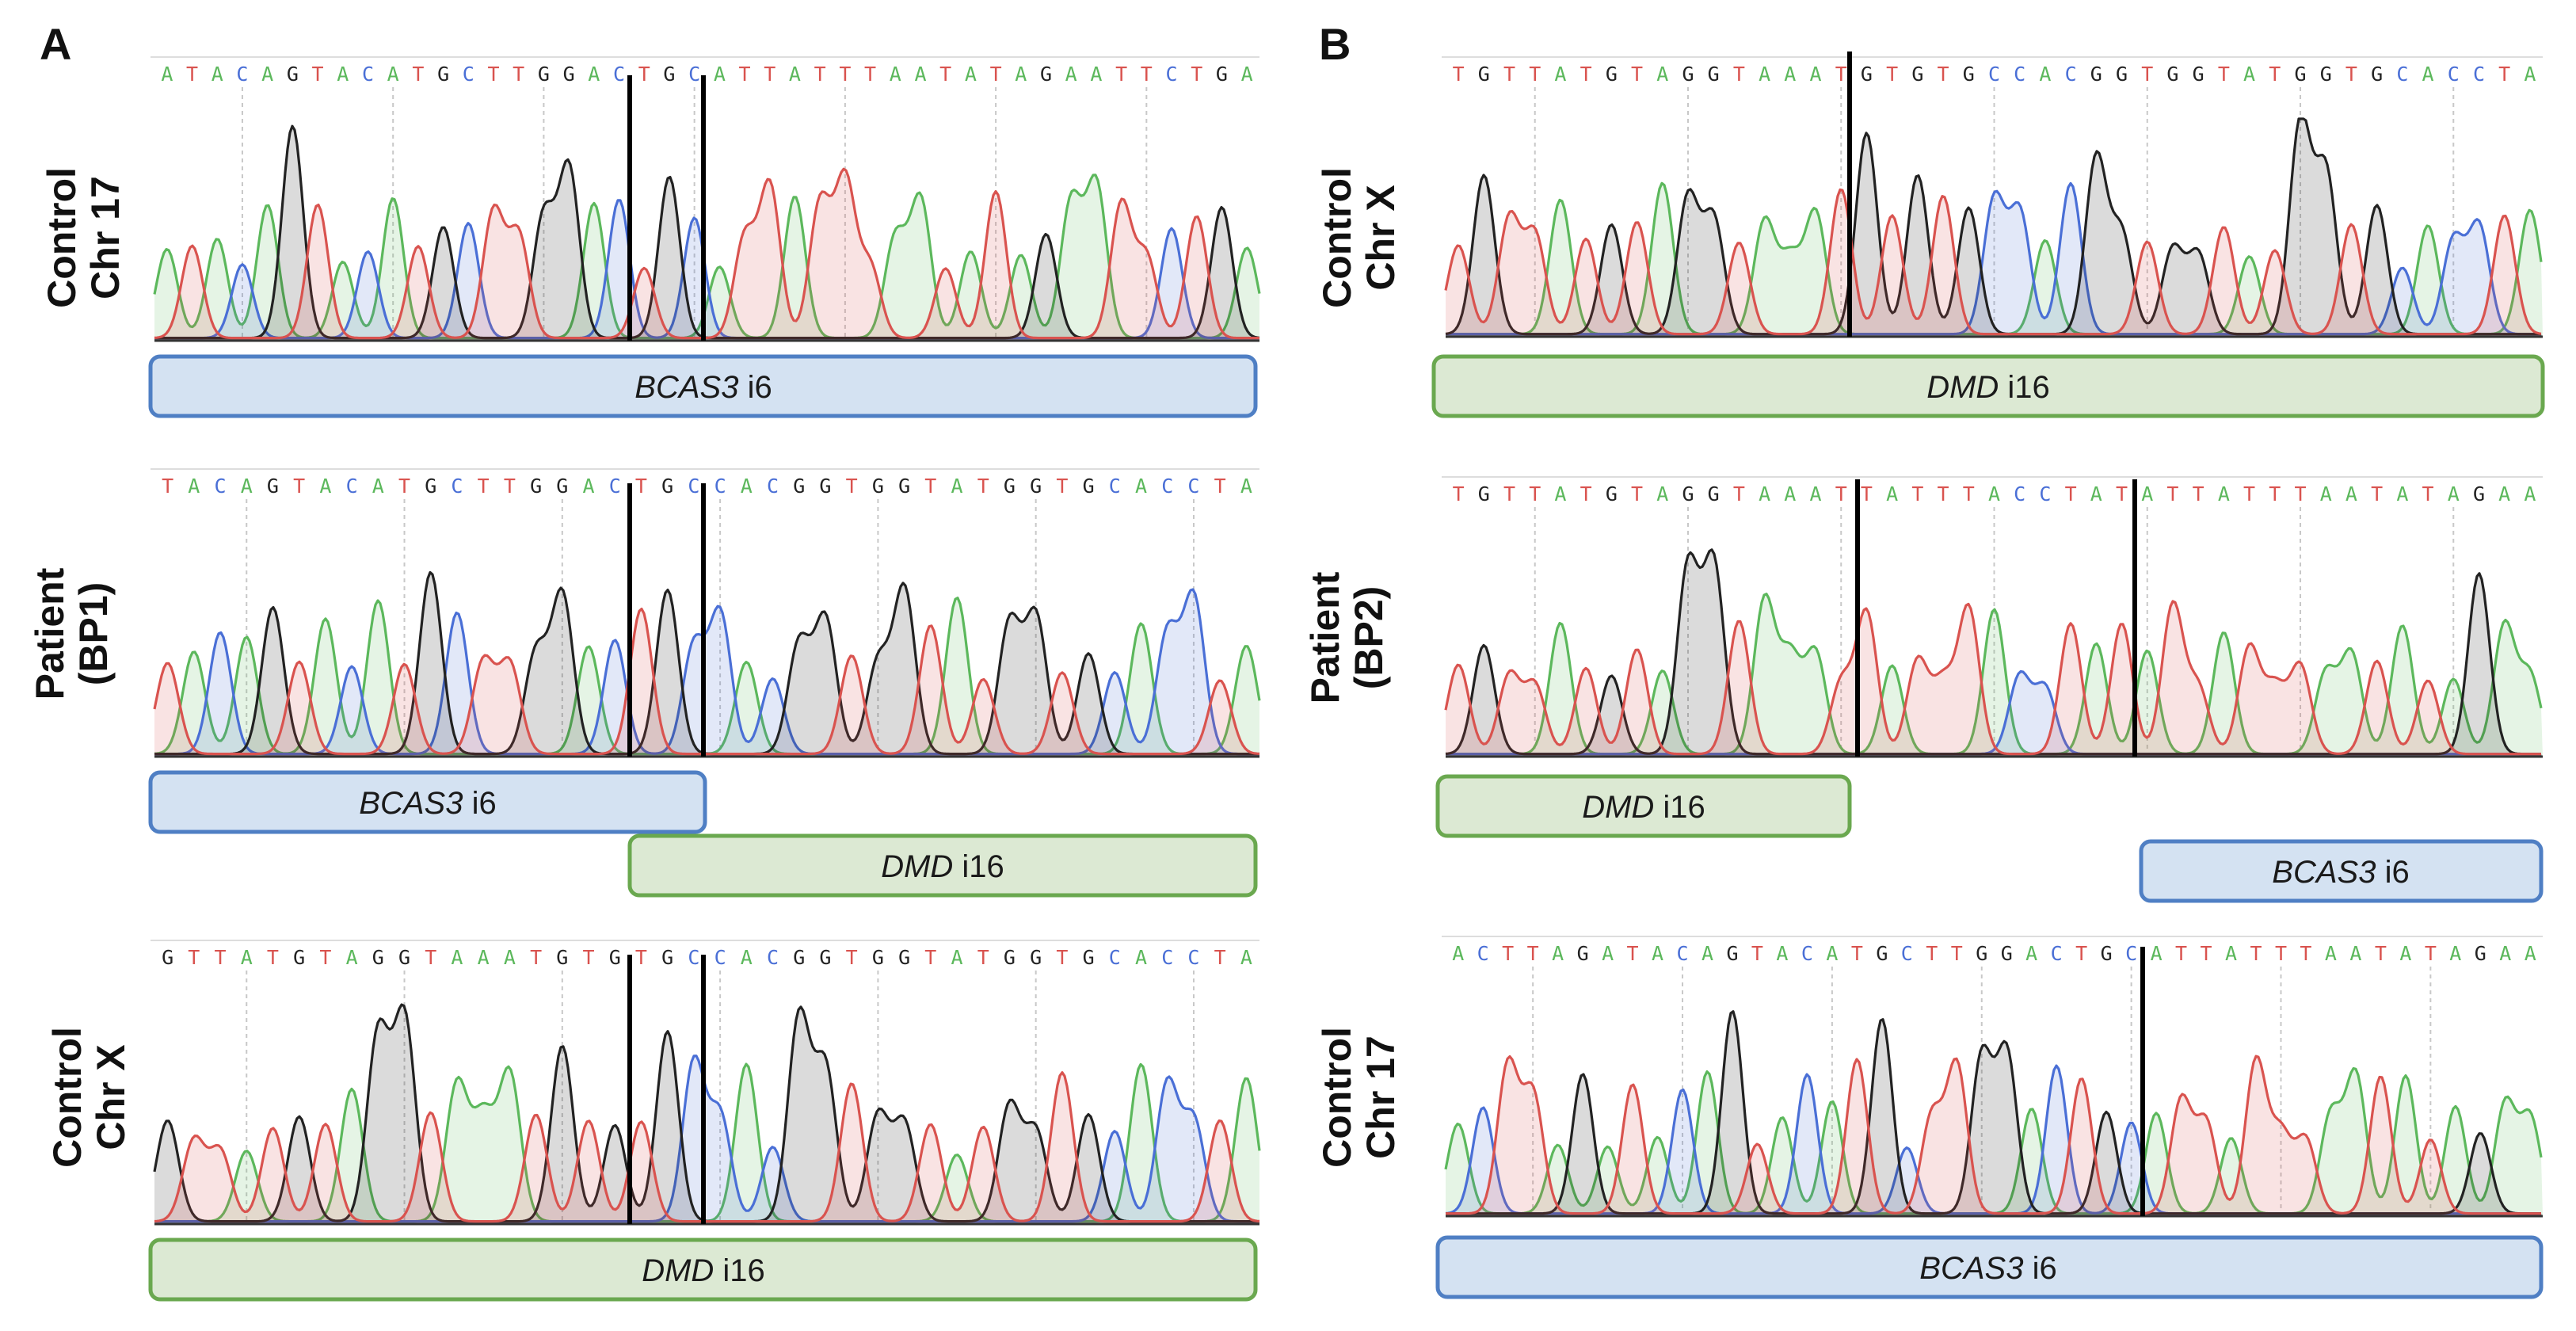 The width and height of the screenshot is (2576, 1331). What do you see at coordinates (2040, 1268) in the screenshot?
I see `gene-intron: i6` at bounding box center [2040, 1268].